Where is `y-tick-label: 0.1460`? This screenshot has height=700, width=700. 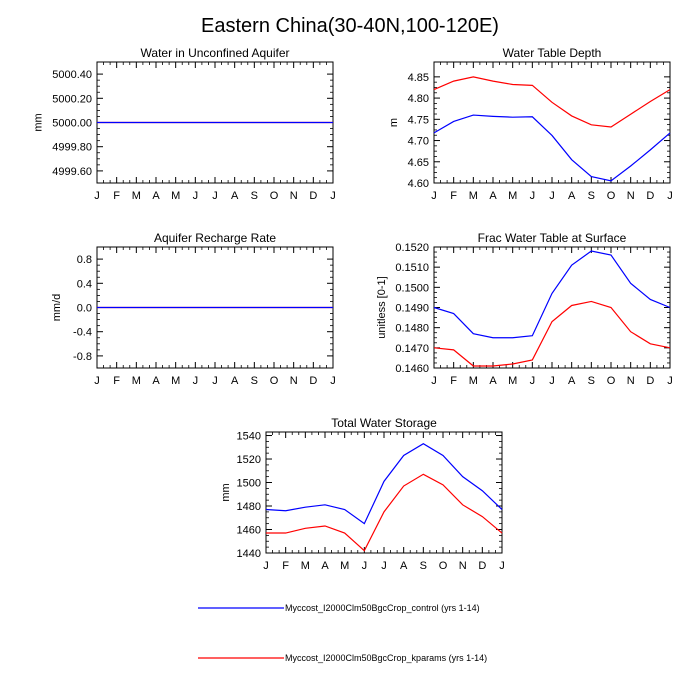 y-tick-label: 0.1460 is located at coordinates (412, 369).